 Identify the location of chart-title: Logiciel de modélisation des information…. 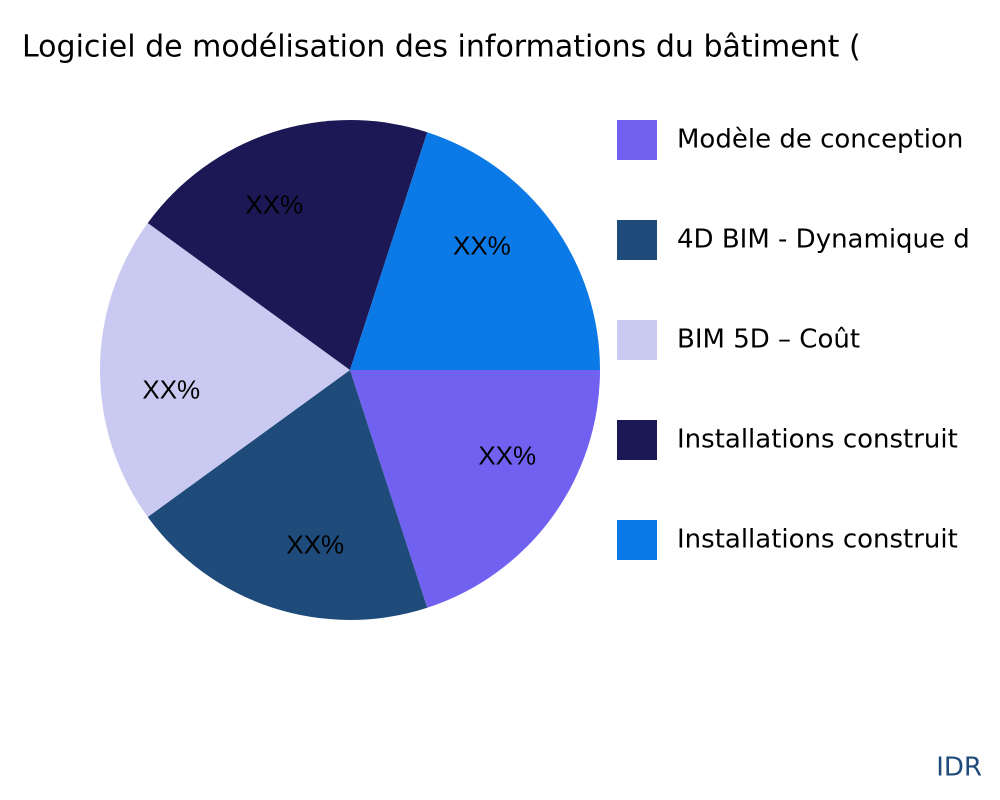
(441, 47).